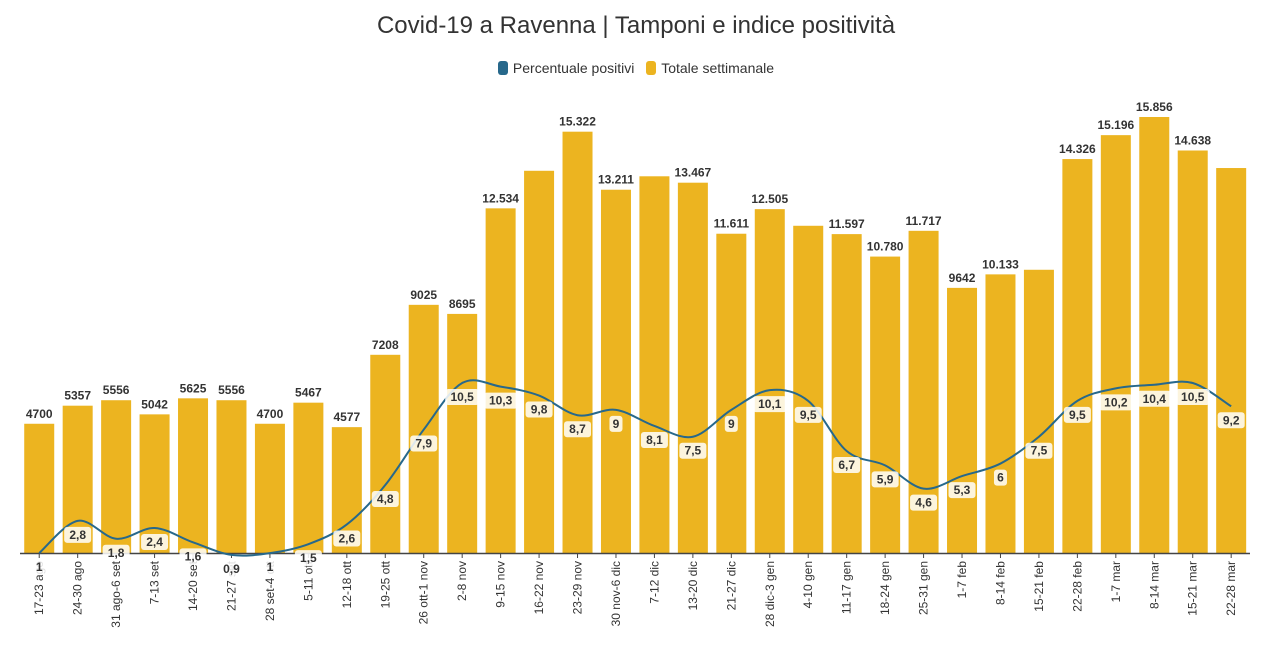 The height and width of the screenshot is (650, 1272). I want to click on line-value-label: 0,9, so click(231, 569).